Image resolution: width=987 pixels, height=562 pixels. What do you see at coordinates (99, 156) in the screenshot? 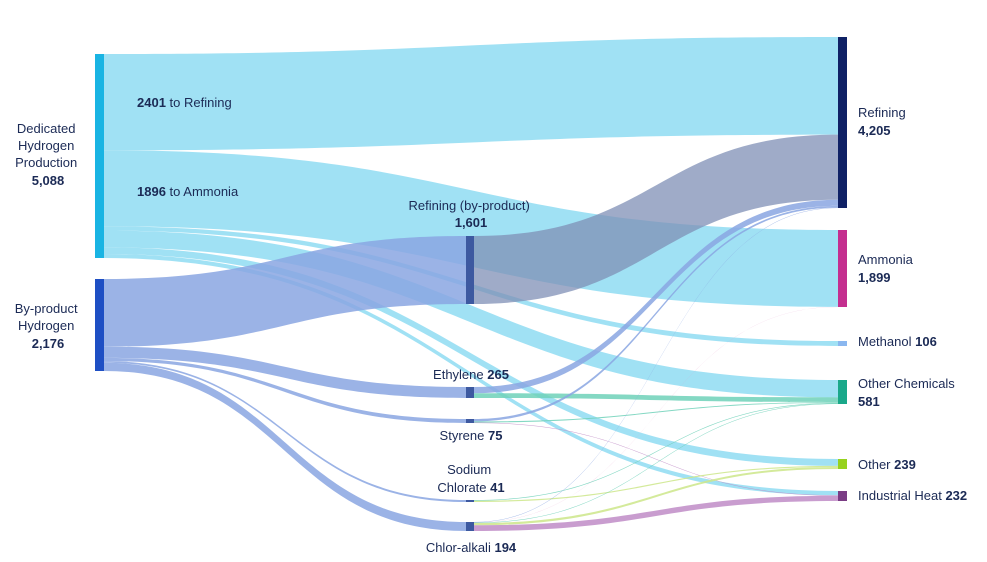
I see `node-dedicated` at bounding box center [99, 156].